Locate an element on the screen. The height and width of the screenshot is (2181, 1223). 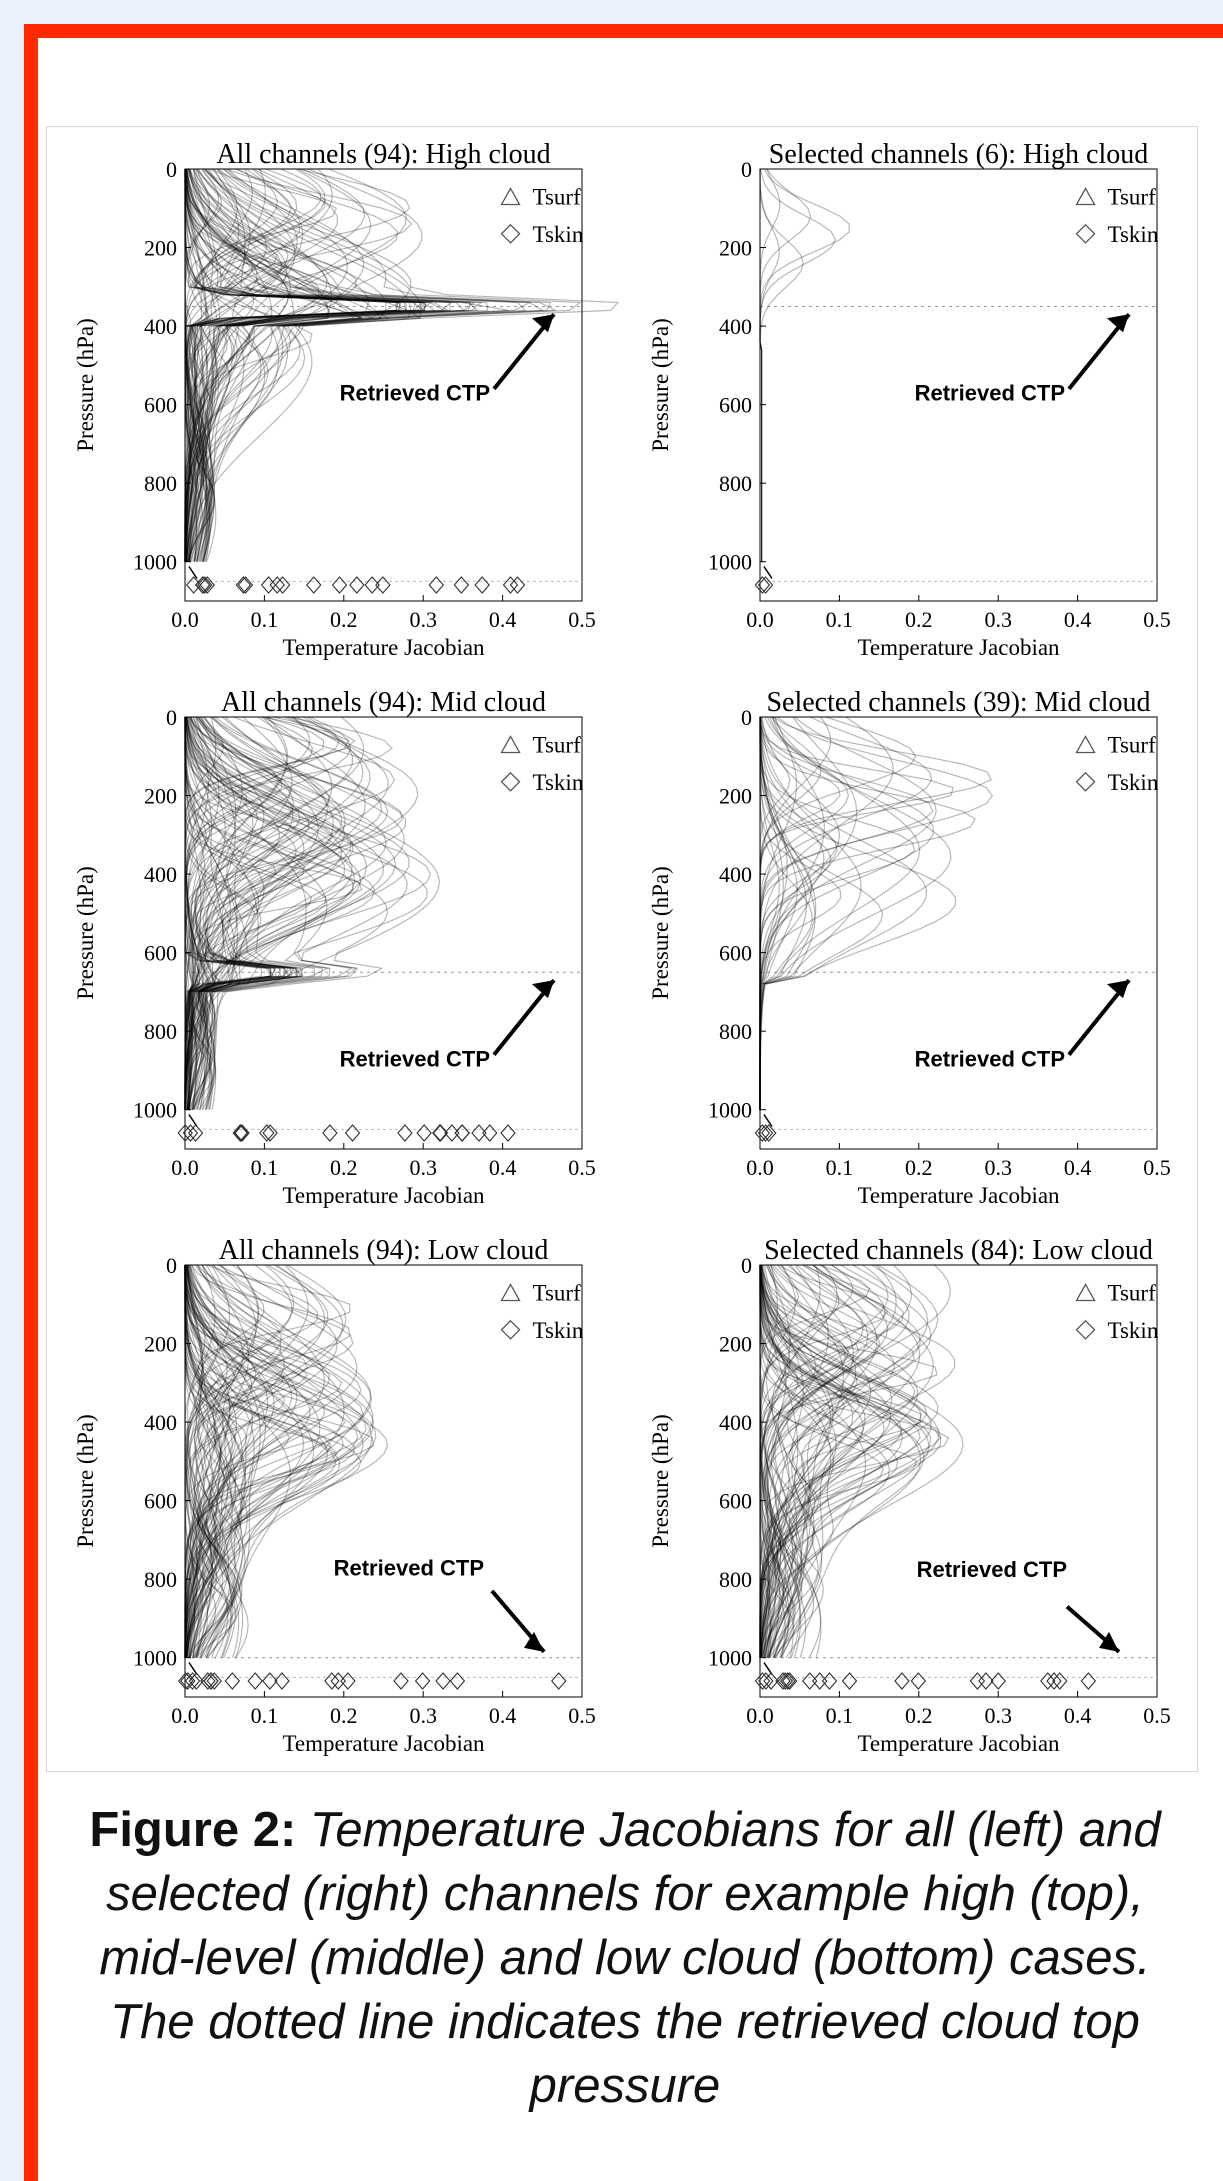
legend-tsurf-marker is located at coordinates (1085, 744).